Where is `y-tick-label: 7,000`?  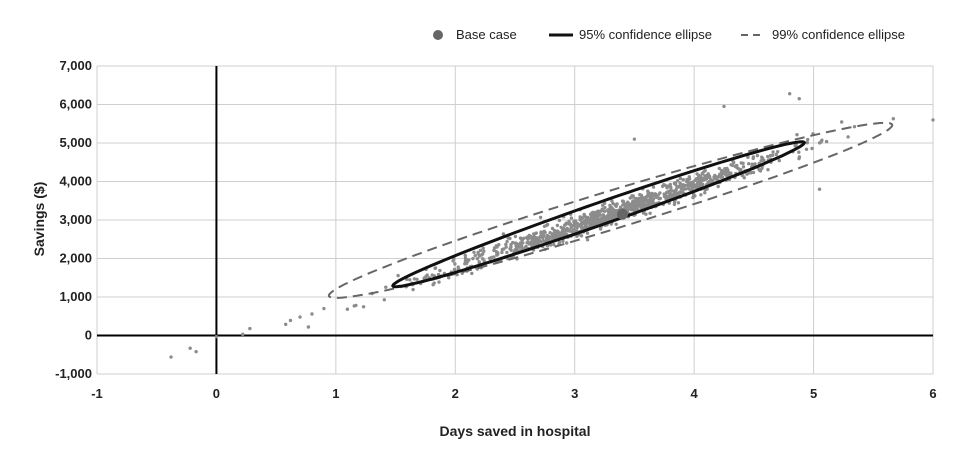
y-tick-label: 7,000 is located at coordinates (75, 65).